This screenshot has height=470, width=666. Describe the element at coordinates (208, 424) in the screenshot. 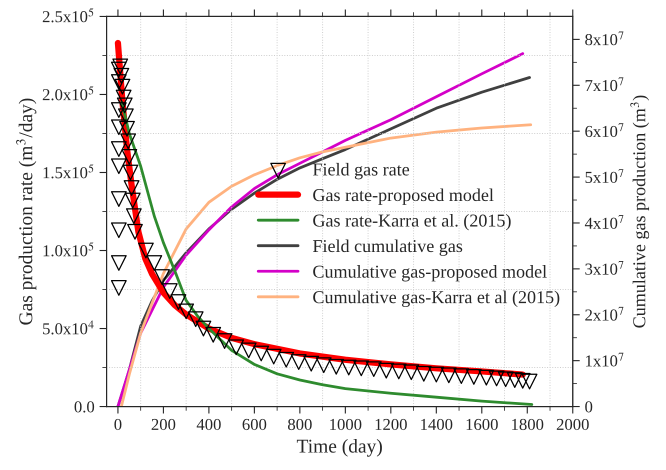

I see `x-tick-label: 400` at that location.